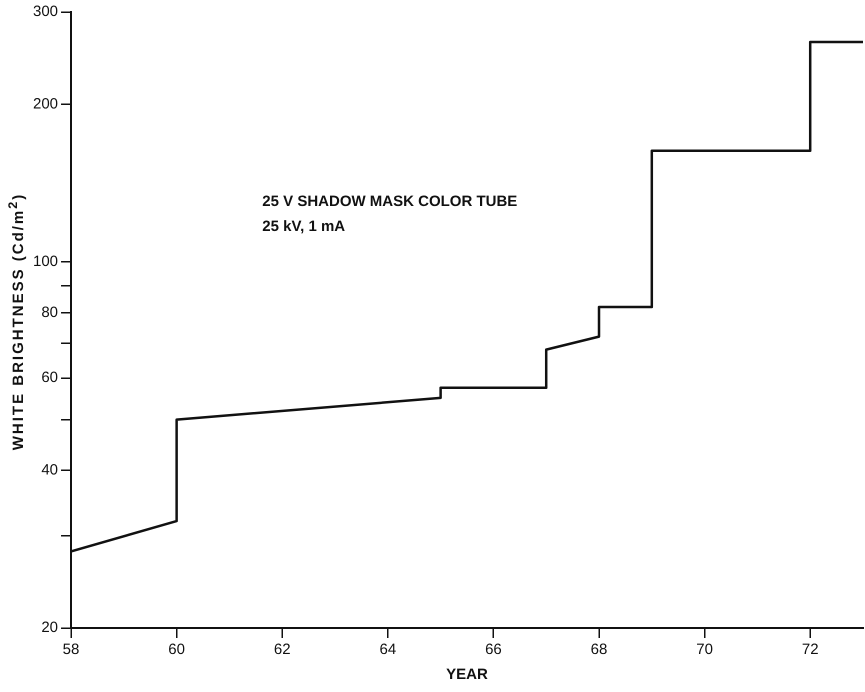  I want to click on x-tick-label: 68, so click(599, 649).